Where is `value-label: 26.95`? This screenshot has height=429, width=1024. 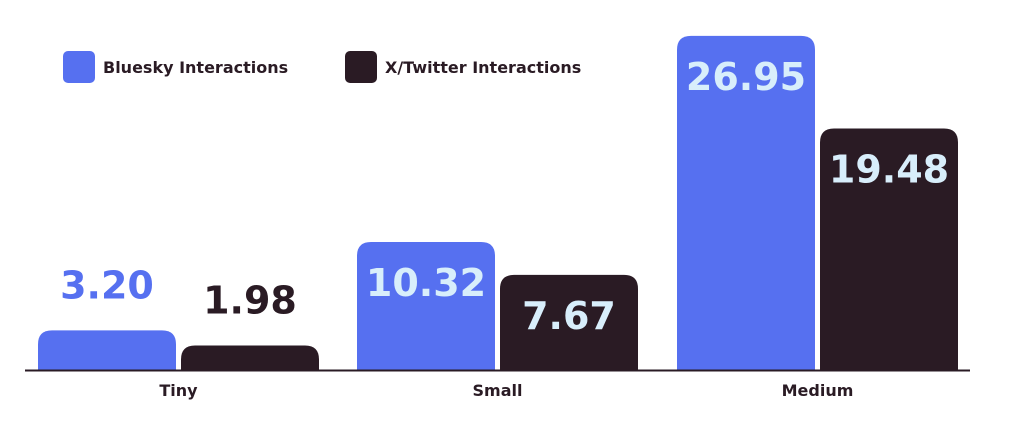 value-label: 26.95 is located at coordinates (746, 77).